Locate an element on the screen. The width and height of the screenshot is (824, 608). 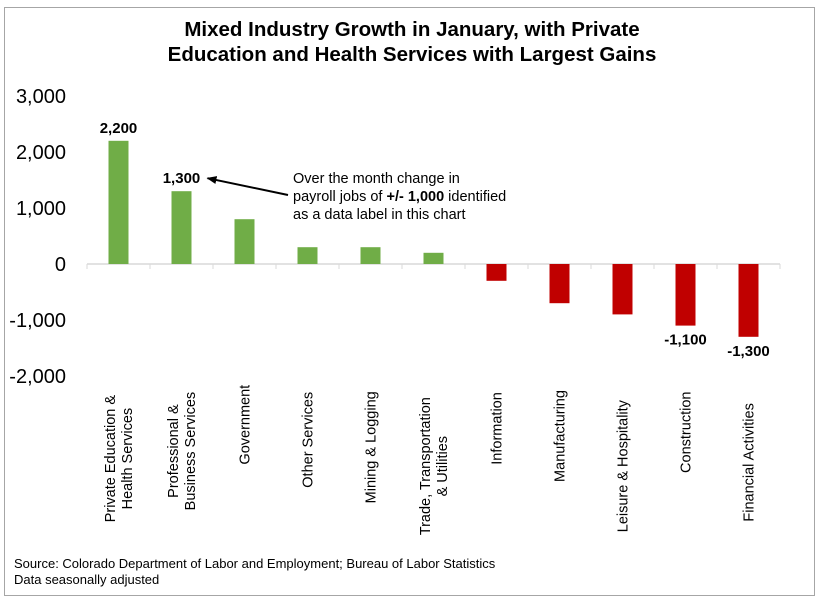
x-tick-label-line: Information is located at coordinates (498, 428).